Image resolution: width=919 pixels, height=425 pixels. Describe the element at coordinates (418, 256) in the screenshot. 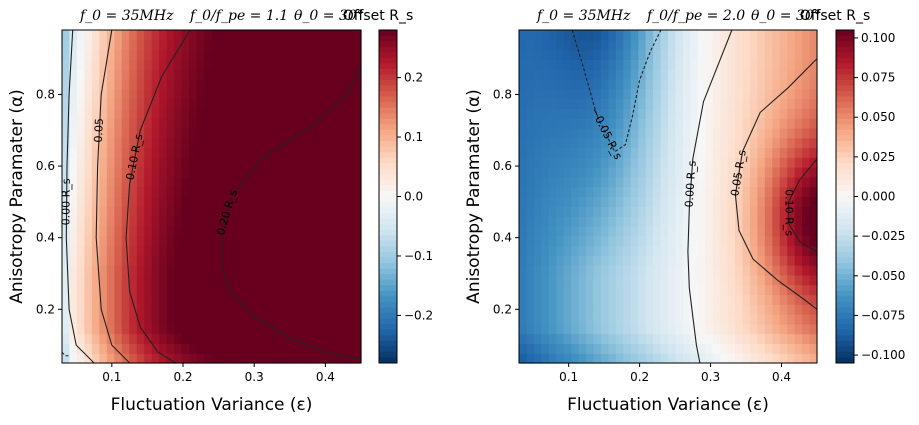

I see `colorbar-tick-label: −0.1` at that location.